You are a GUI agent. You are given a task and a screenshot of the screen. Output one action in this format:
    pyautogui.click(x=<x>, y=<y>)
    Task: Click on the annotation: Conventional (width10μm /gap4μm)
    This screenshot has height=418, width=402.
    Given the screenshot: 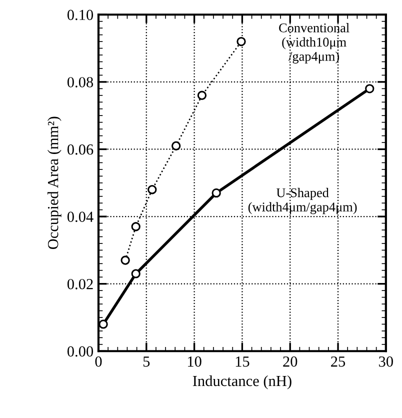 What is the action you would take?
    pyautogui.click(x=314, y=43)
    